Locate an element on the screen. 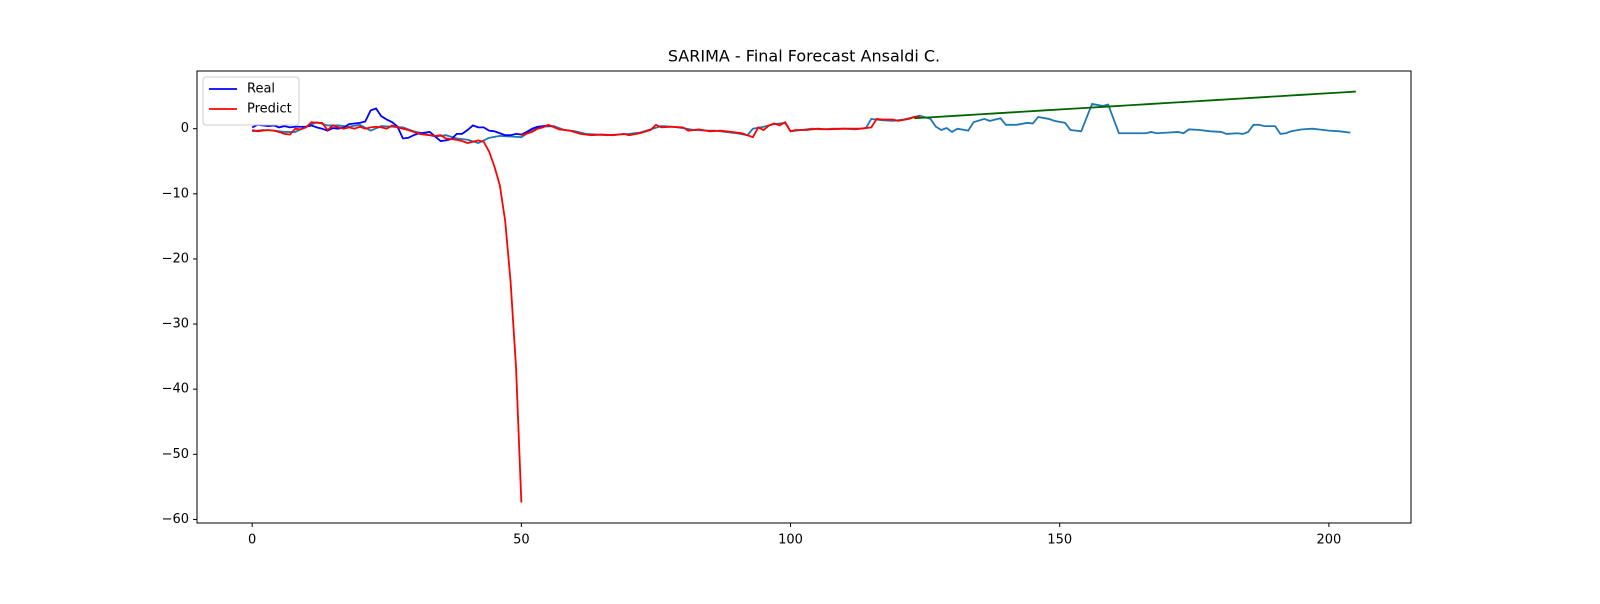 Image resolution: width=1600 pixels, height=604 pixels. legend-label: Real is located at coordinates (261, 89).